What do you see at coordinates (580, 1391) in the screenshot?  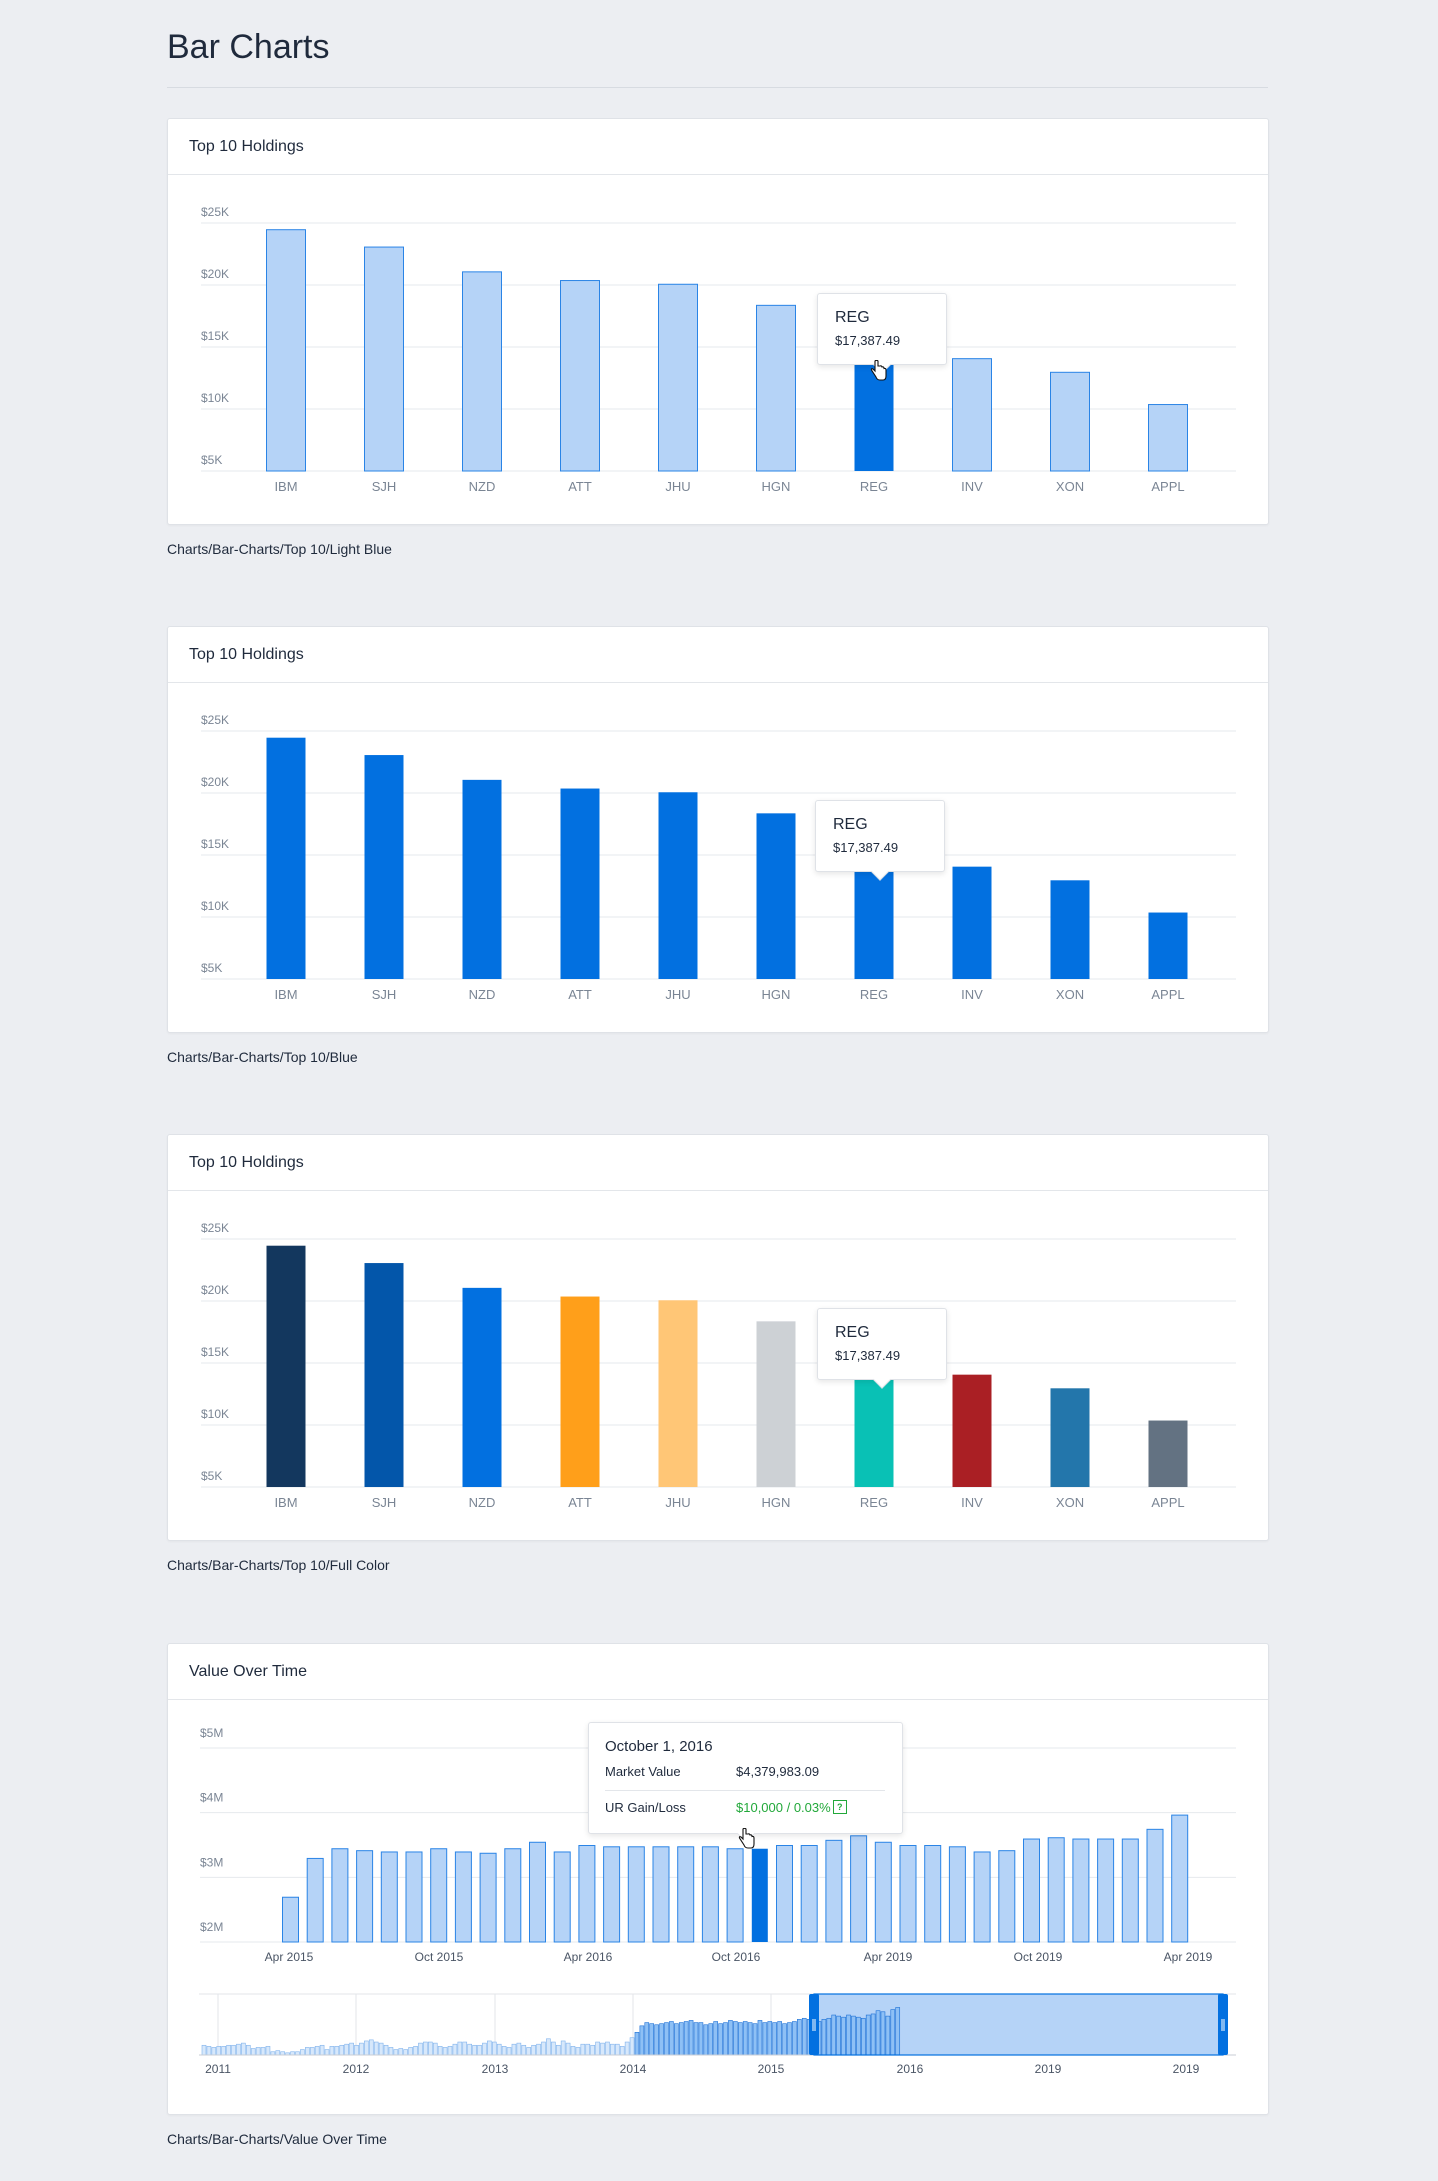 I see `bar-att` at bounding box center [580, 1391].